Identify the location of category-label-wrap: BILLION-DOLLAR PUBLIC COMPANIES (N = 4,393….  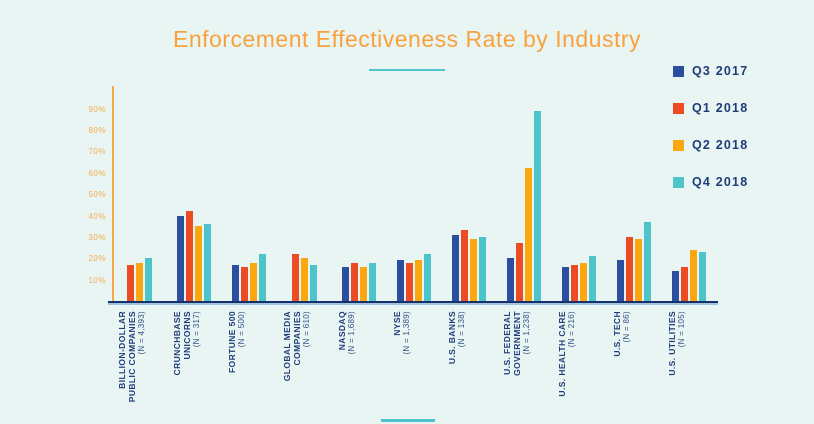
(139, 364).